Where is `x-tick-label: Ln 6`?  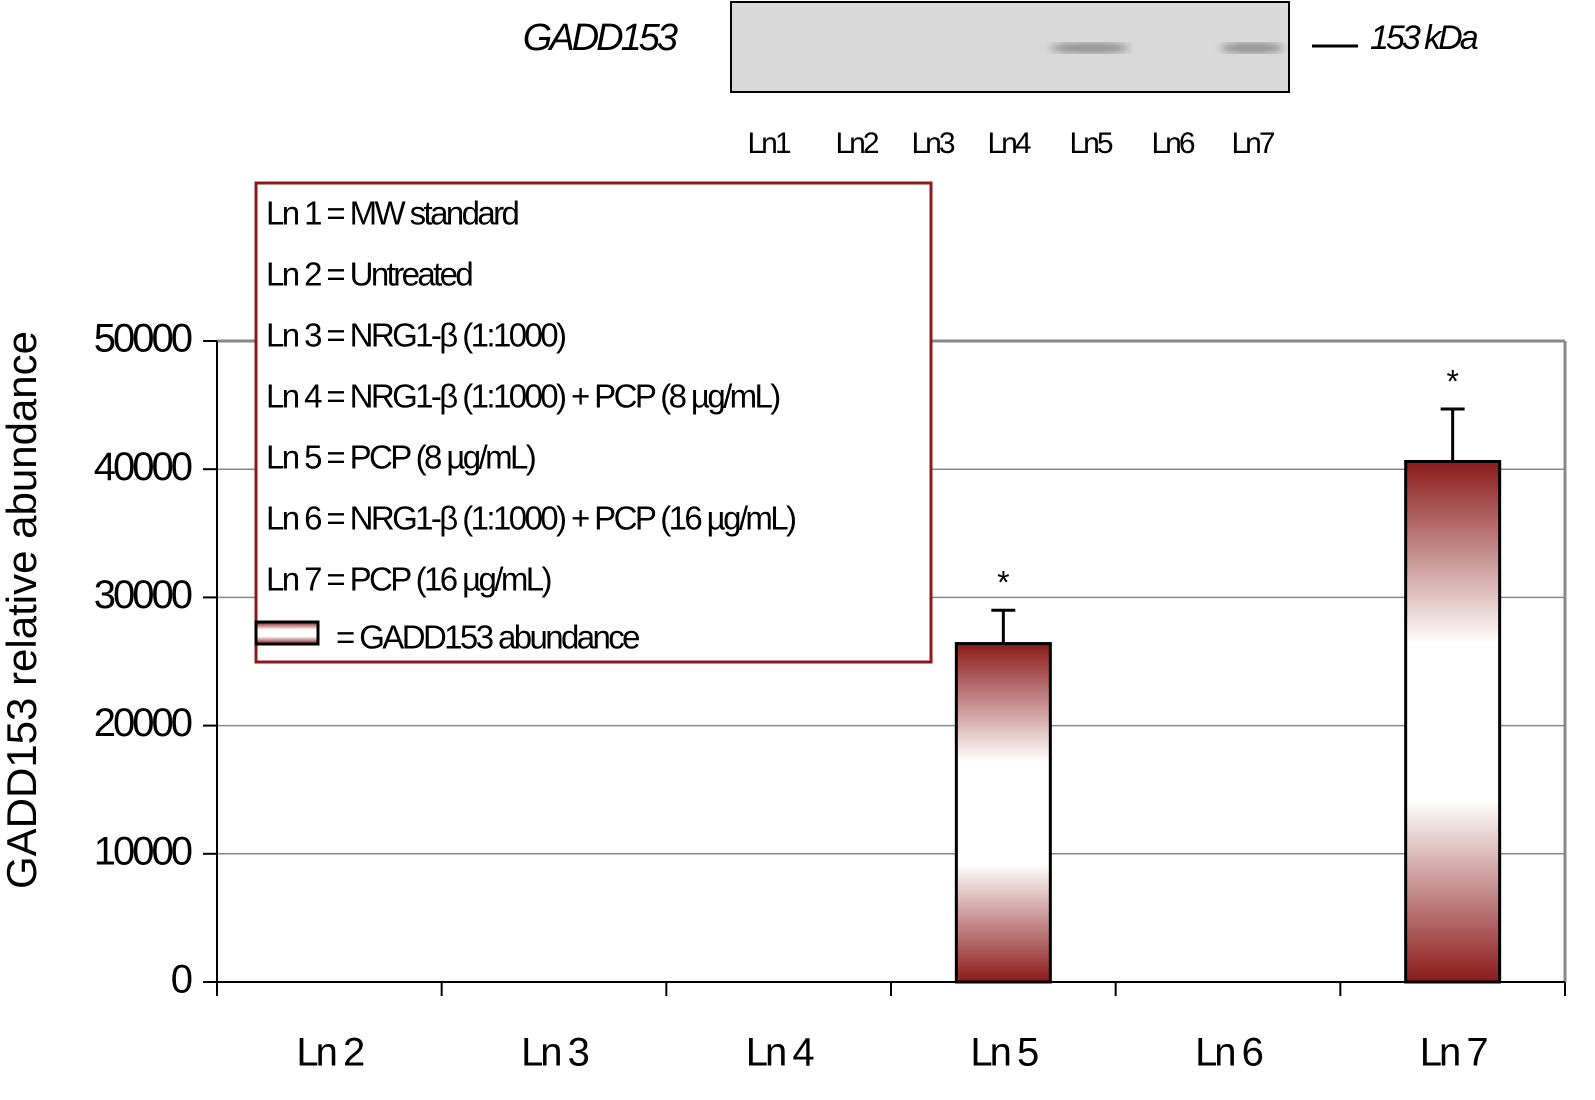 x-tick-label: Ln 6 is located at coordinates (1229, 1053).